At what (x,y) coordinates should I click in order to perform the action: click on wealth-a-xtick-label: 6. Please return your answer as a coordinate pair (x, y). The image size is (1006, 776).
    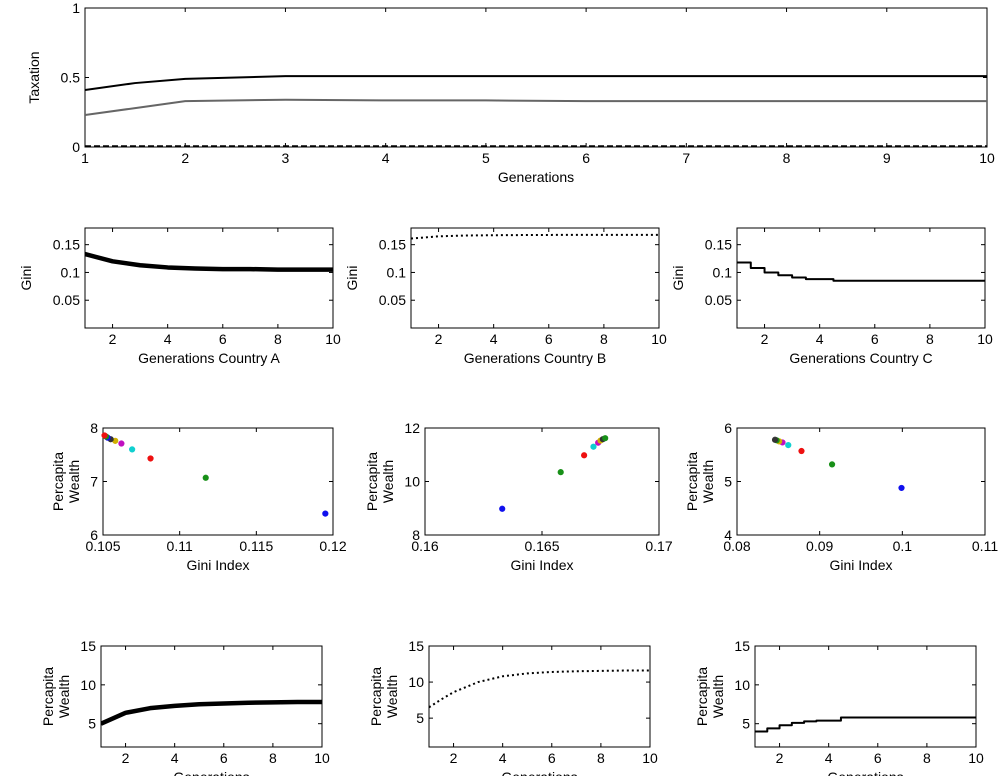
    Looking at the image, I should click on (224, 758).